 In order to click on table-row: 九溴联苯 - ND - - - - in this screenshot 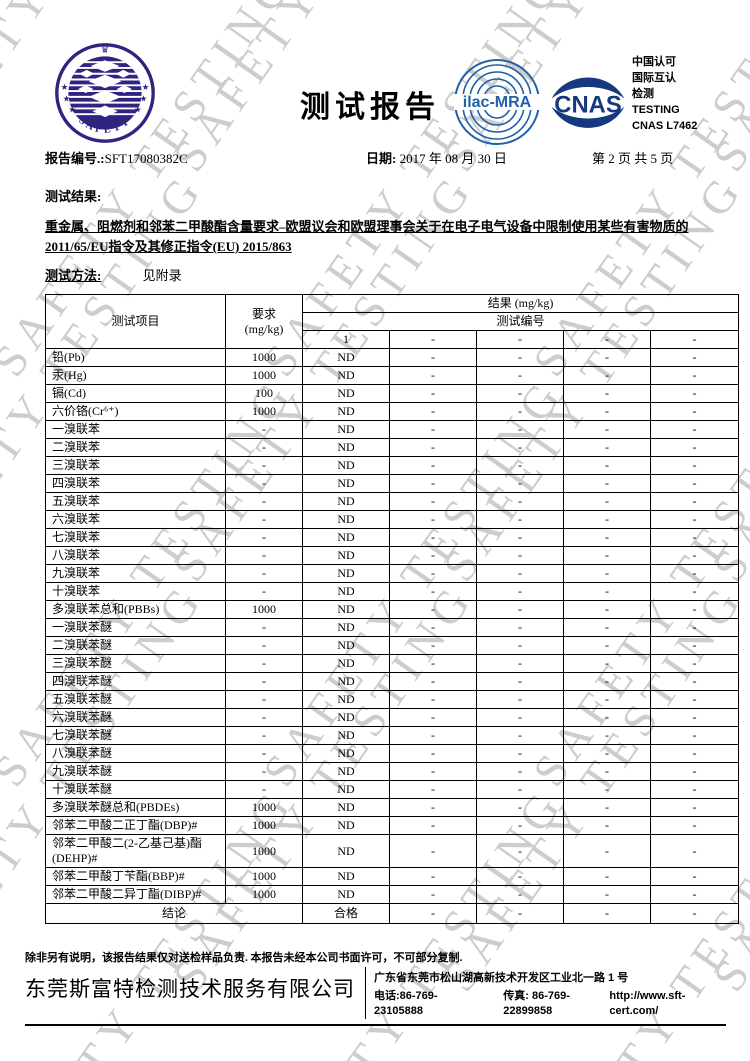, I will do `click(392, 573)`.